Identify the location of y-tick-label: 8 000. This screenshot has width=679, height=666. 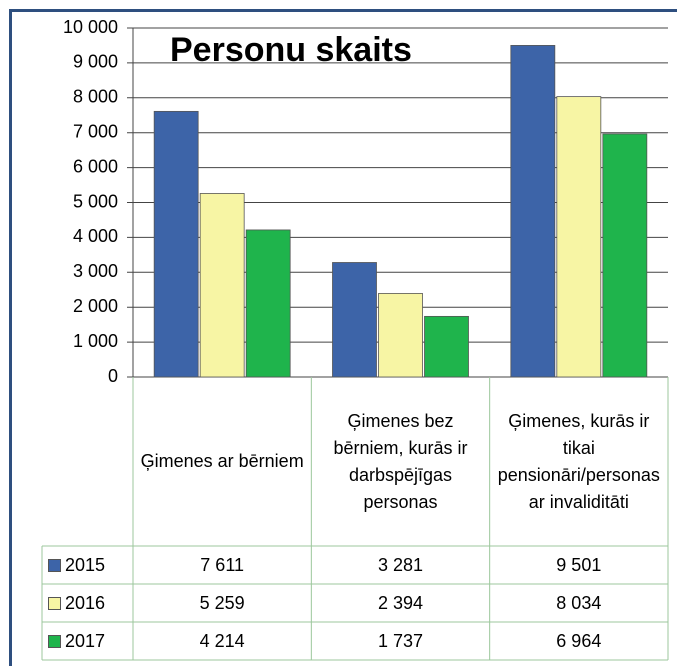
(95, 97).